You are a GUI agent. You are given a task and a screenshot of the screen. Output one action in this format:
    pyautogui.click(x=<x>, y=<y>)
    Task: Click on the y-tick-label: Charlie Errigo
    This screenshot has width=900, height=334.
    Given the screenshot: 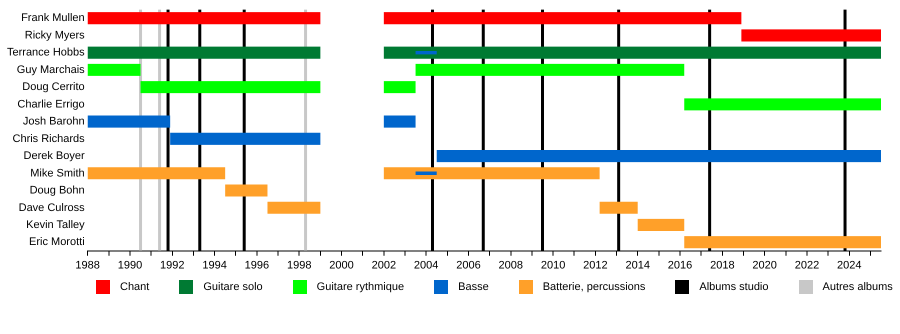 What is the action you would take?
    pyautogui.click(x=51, y=104)
    